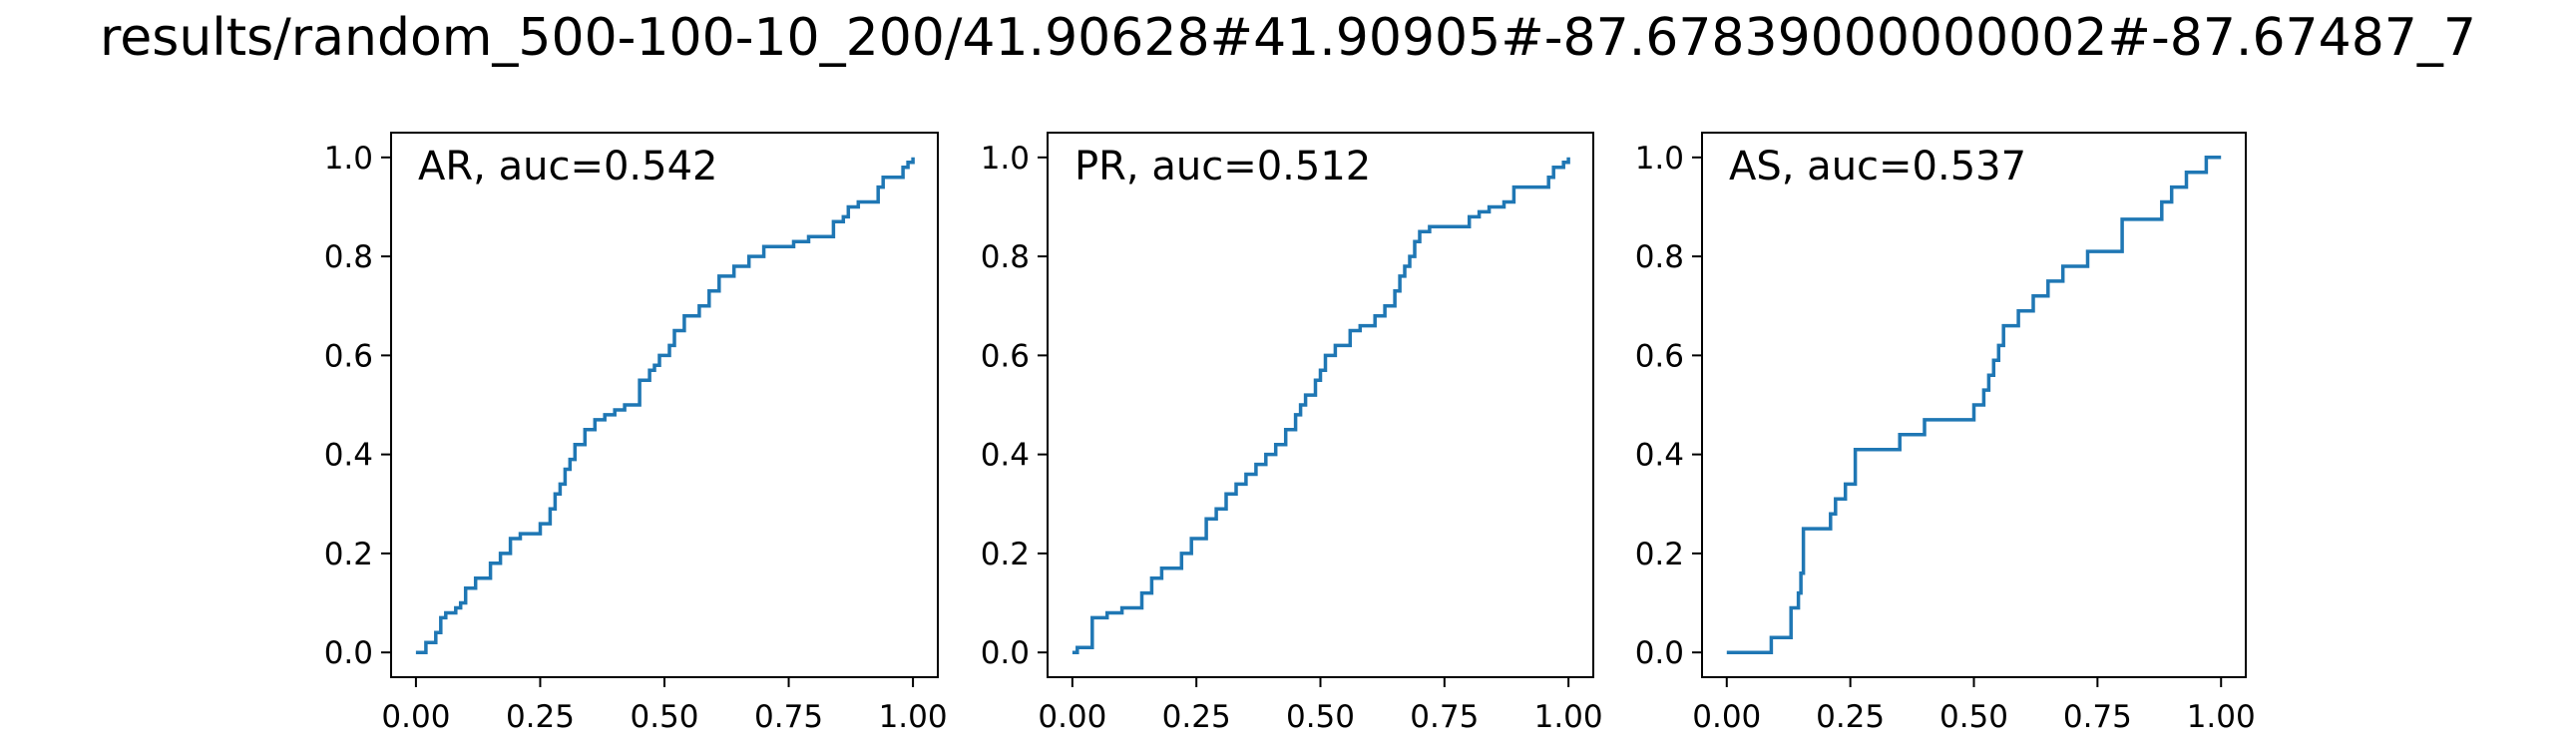  Describe the element at coordinates (1877, 166) in the screenshot. I see `auc-annotation: AS, auc=0.537` at that location.